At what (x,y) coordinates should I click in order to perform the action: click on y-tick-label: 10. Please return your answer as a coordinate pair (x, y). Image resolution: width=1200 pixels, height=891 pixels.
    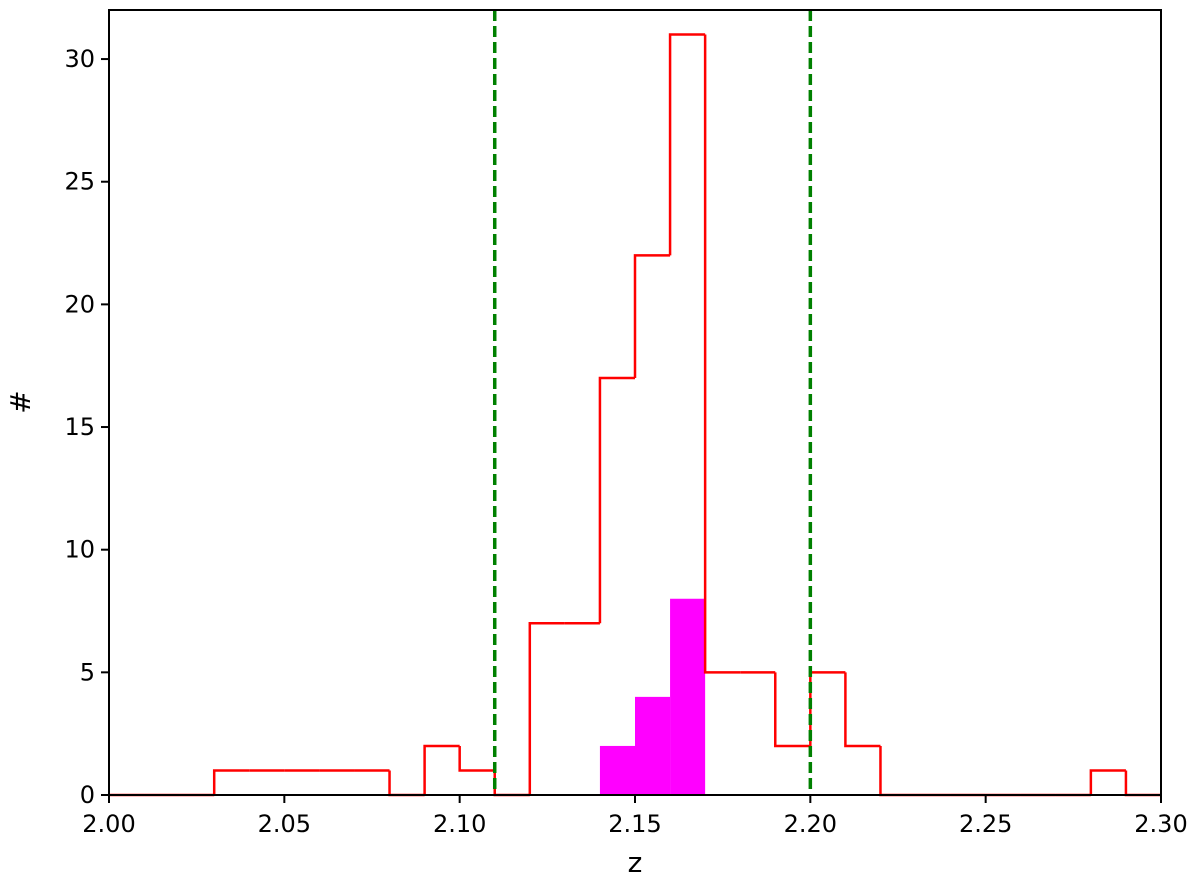
    Looking at the image, I should click on (79, 550).